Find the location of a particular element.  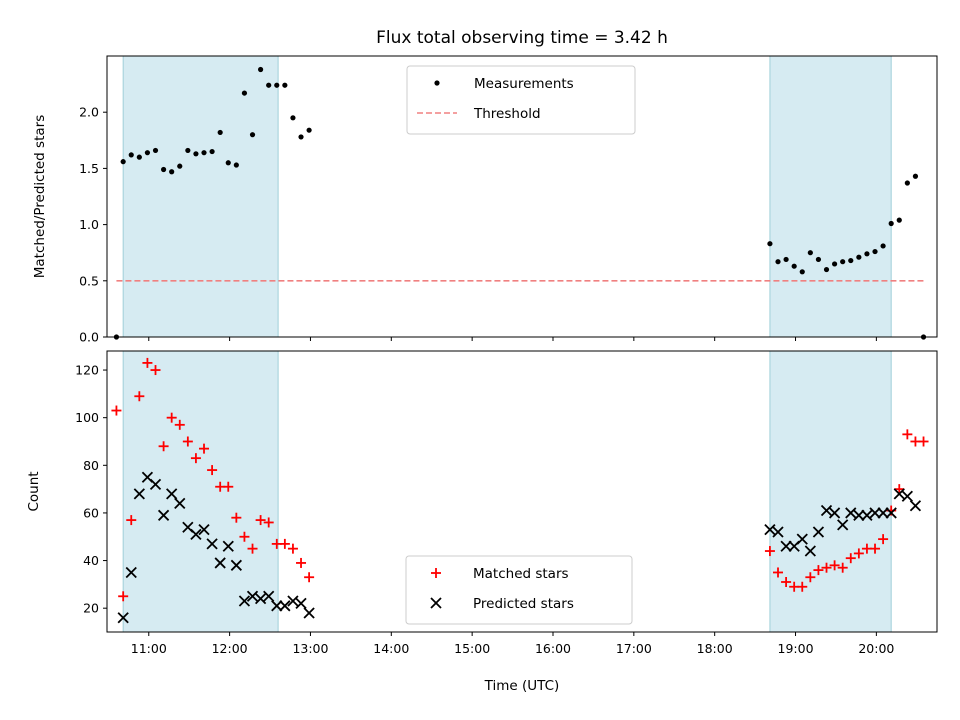

chart-title: Flux total observing time = 3.42 h is located at coordinates (522, 38).